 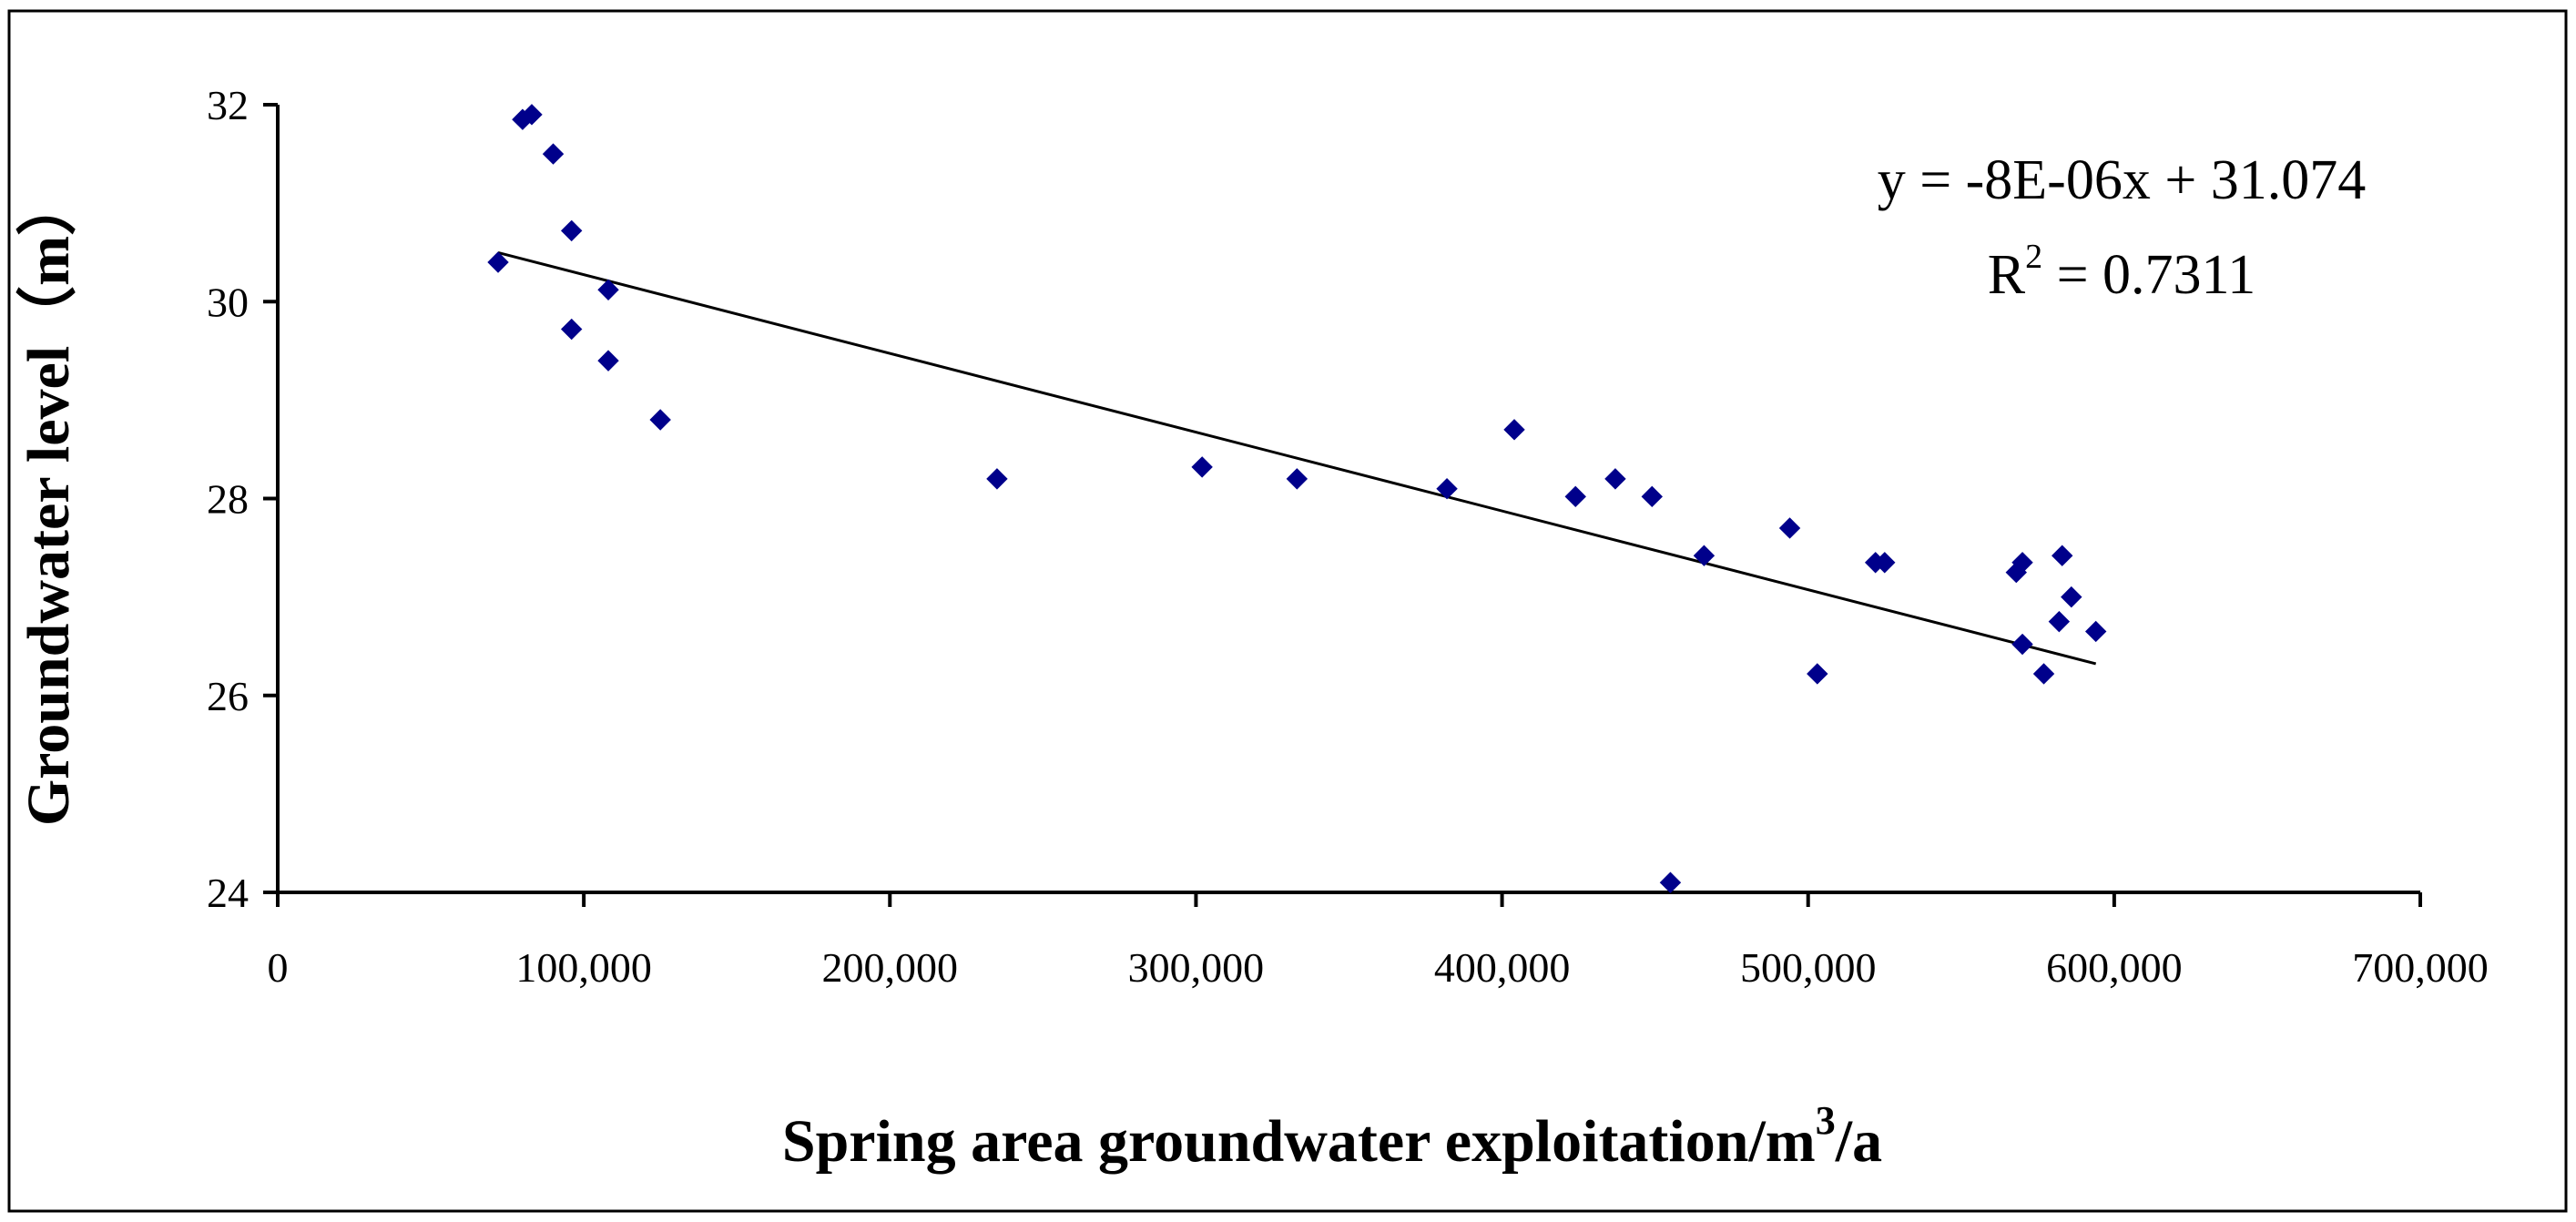 What do you see at coordinates (583, 968) in the screenshot?
I see `x-tick-label: 100,000` at bounding box center [583, 968].